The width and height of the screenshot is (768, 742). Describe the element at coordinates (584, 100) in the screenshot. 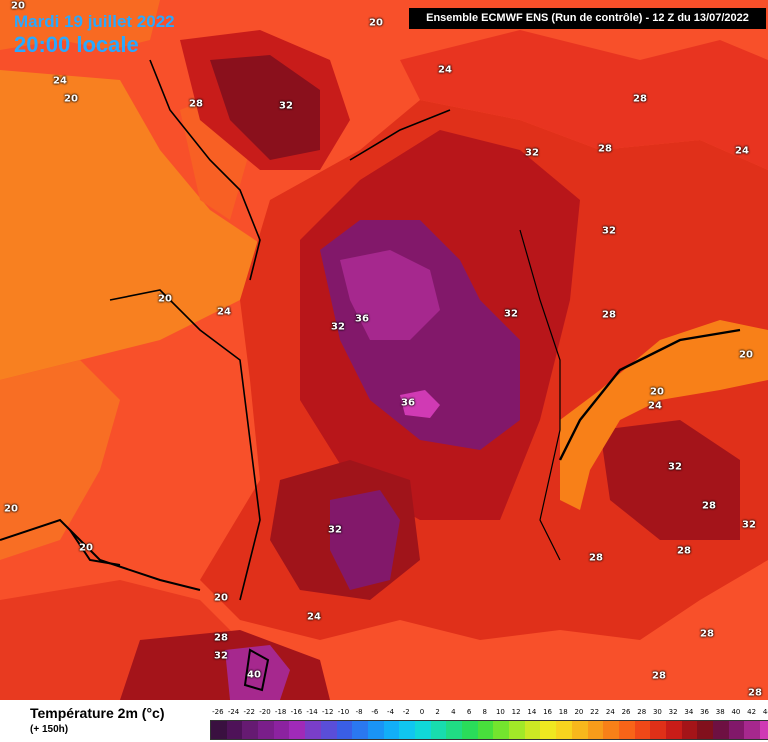

I see `field-northeast` at that location.